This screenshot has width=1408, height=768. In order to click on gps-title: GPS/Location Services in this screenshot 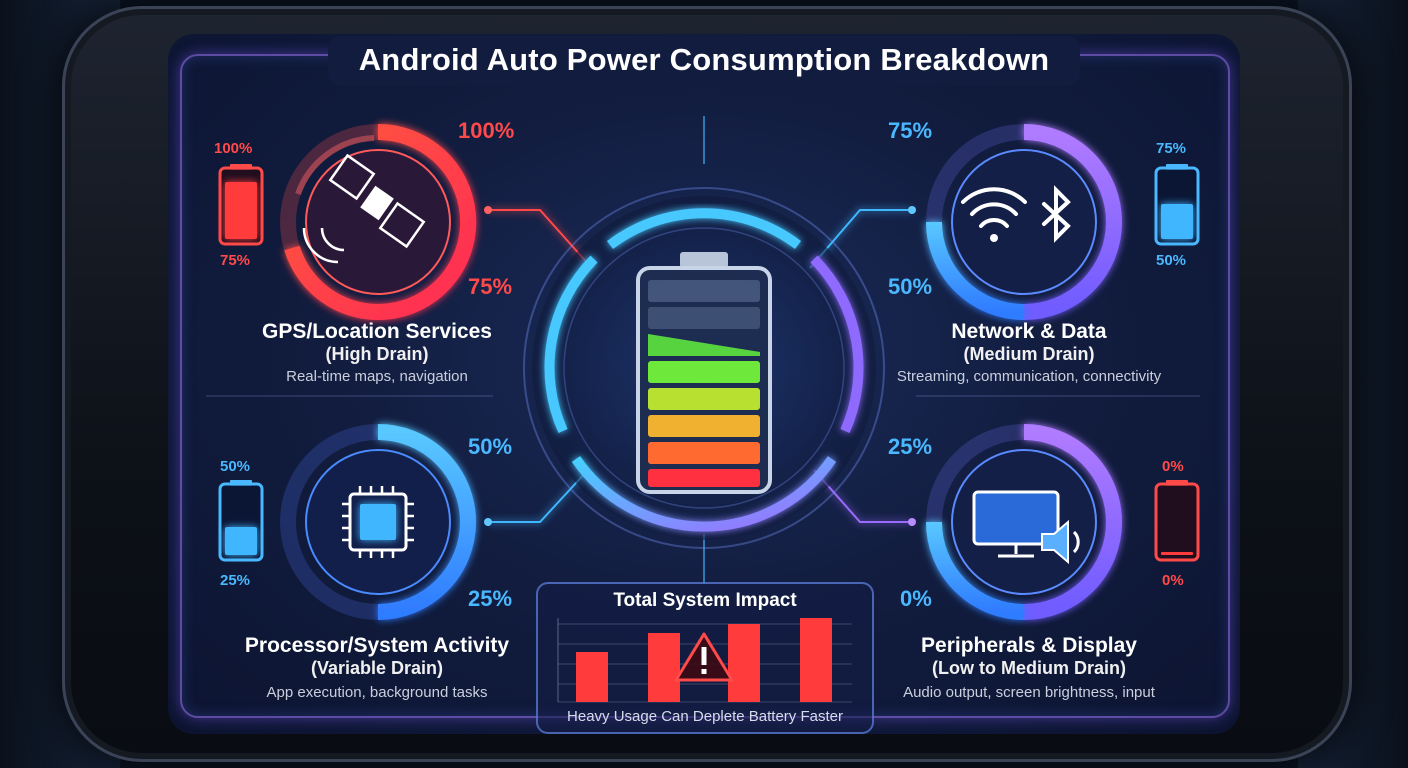, I will do `click(377, 331)`.